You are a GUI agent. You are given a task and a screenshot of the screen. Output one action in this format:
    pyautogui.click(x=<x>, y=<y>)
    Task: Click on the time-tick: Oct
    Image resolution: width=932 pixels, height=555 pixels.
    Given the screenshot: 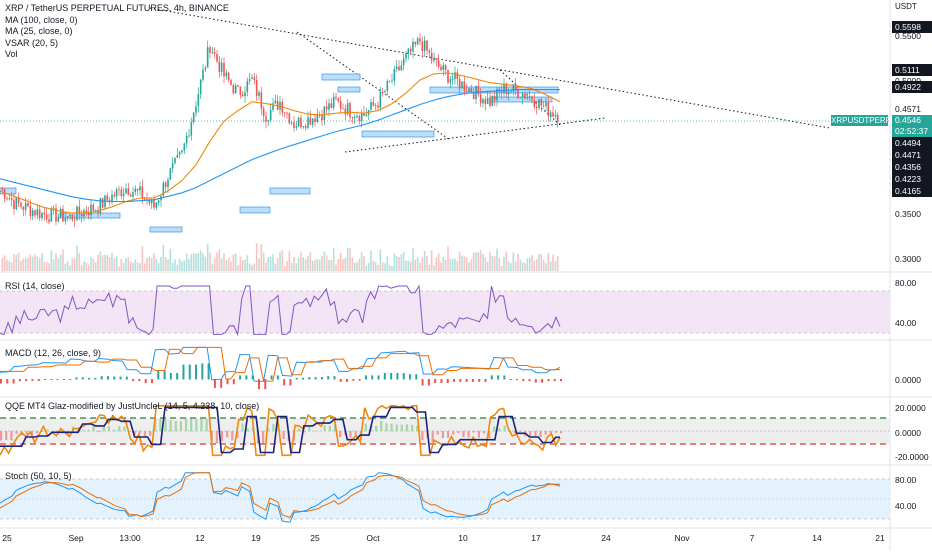 What is the action you would take?
    pyautogui.click(x=373, y=538)
    